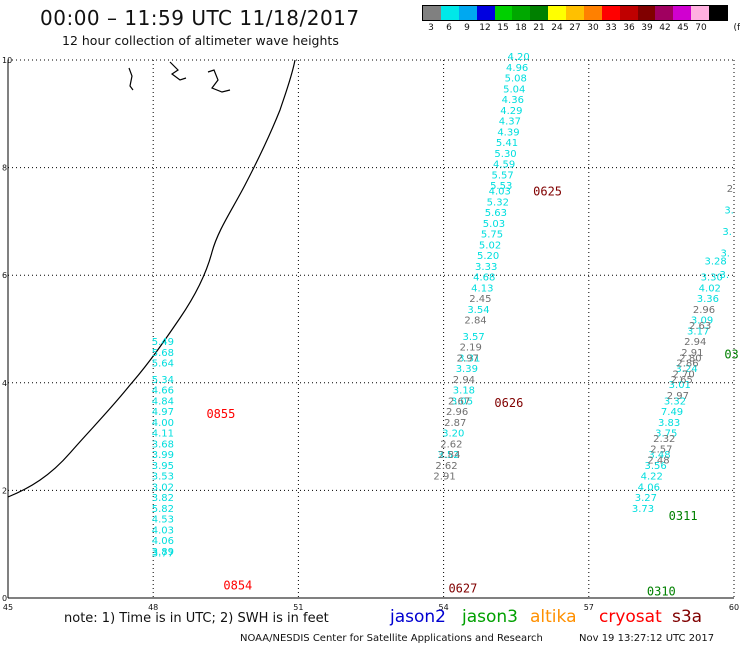 This screenshot has width=740, height=650. I want to click on lon-tick-label: 57, so click(589, 607).